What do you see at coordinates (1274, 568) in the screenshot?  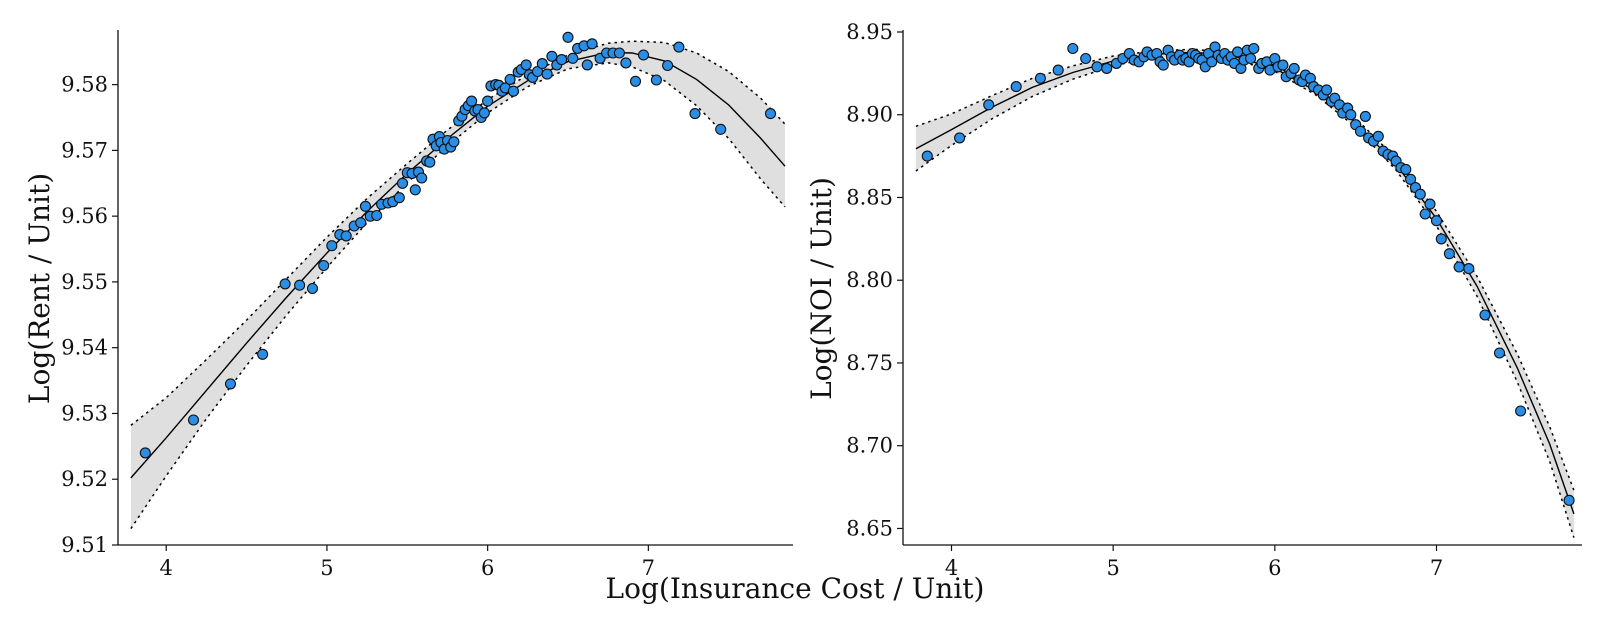 I see `chart-2-x-tick-label: 6` at bounding box center [1274, 568].